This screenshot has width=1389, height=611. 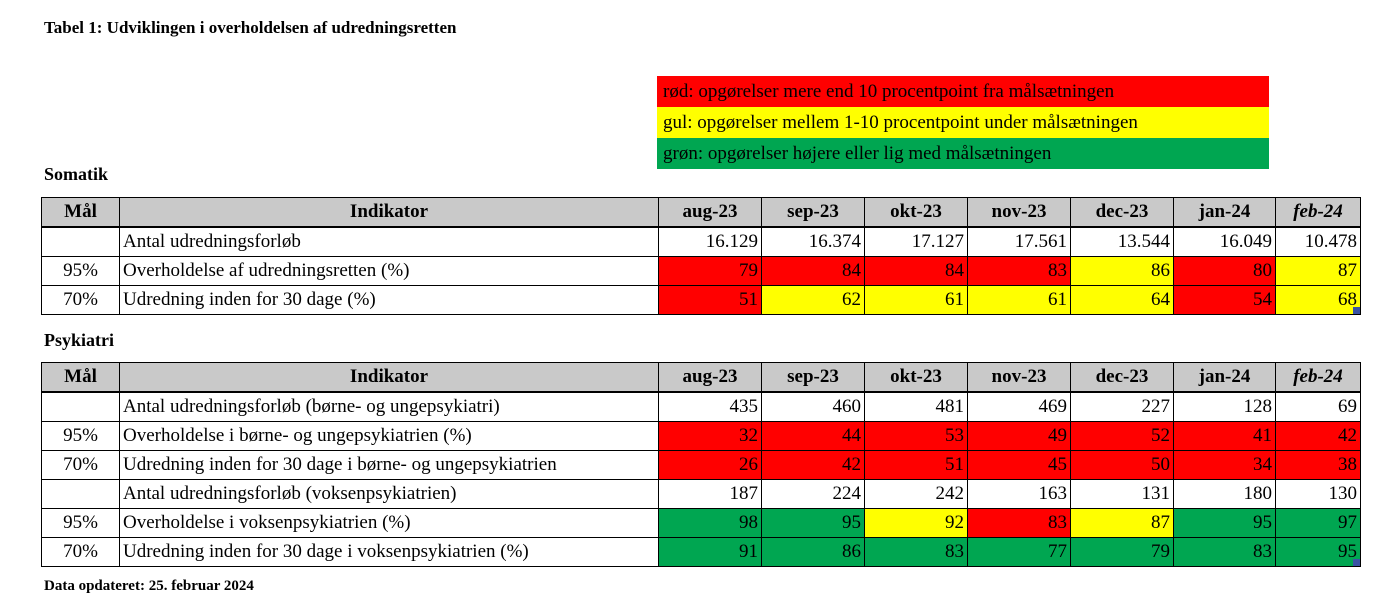 What do you see at coordinates (813, 494) in the screenshot?
I see `value-cell: 224` at bounding box center [813, 494].